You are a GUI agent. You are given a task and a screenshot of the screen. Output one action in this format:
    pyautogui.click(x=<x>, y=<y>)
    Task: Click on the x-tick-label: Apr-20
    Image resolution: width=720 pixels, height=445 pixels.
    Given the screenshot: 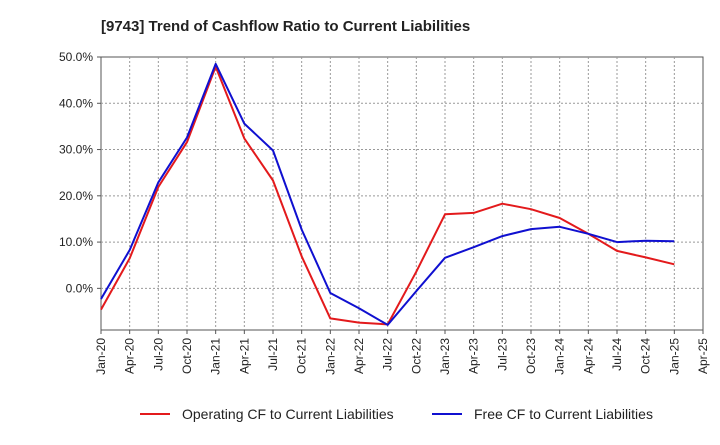 What is the action you would take?
    pyautogui.click(x=130, y=356)
    